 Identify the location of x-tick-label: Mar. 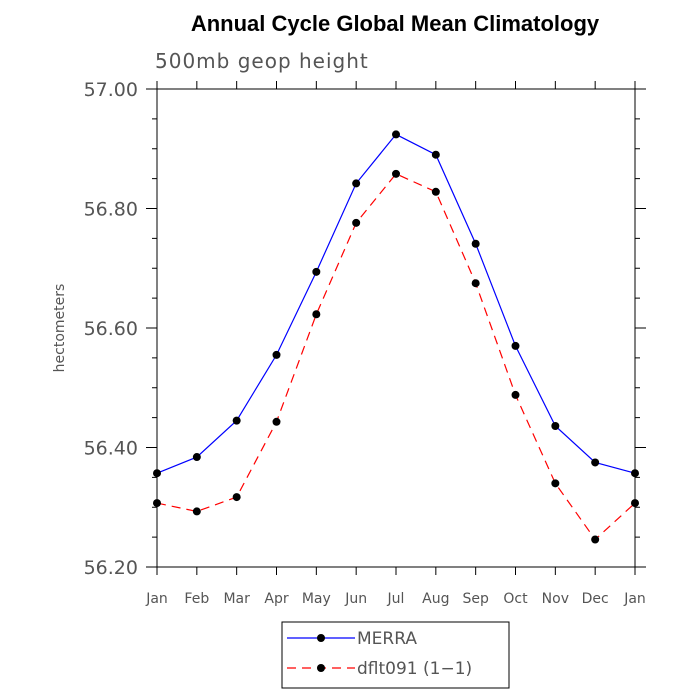
(236, 599).